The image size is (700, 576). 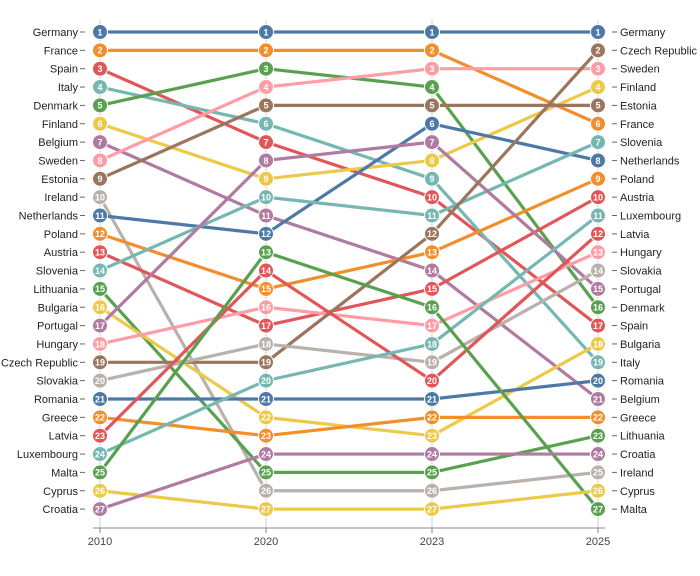 I want to click on rank-node-germany-2010: 1, so click(x=100, y=32).